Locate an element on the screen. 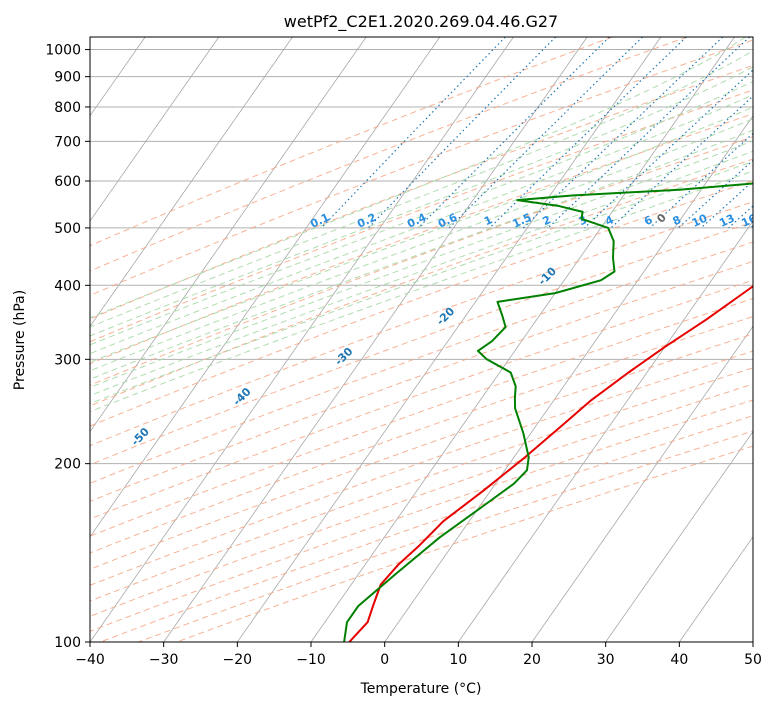 The height and width of the screenshot is (708, 775). isotherm-label: -40 is located at coordinates (241, 396).